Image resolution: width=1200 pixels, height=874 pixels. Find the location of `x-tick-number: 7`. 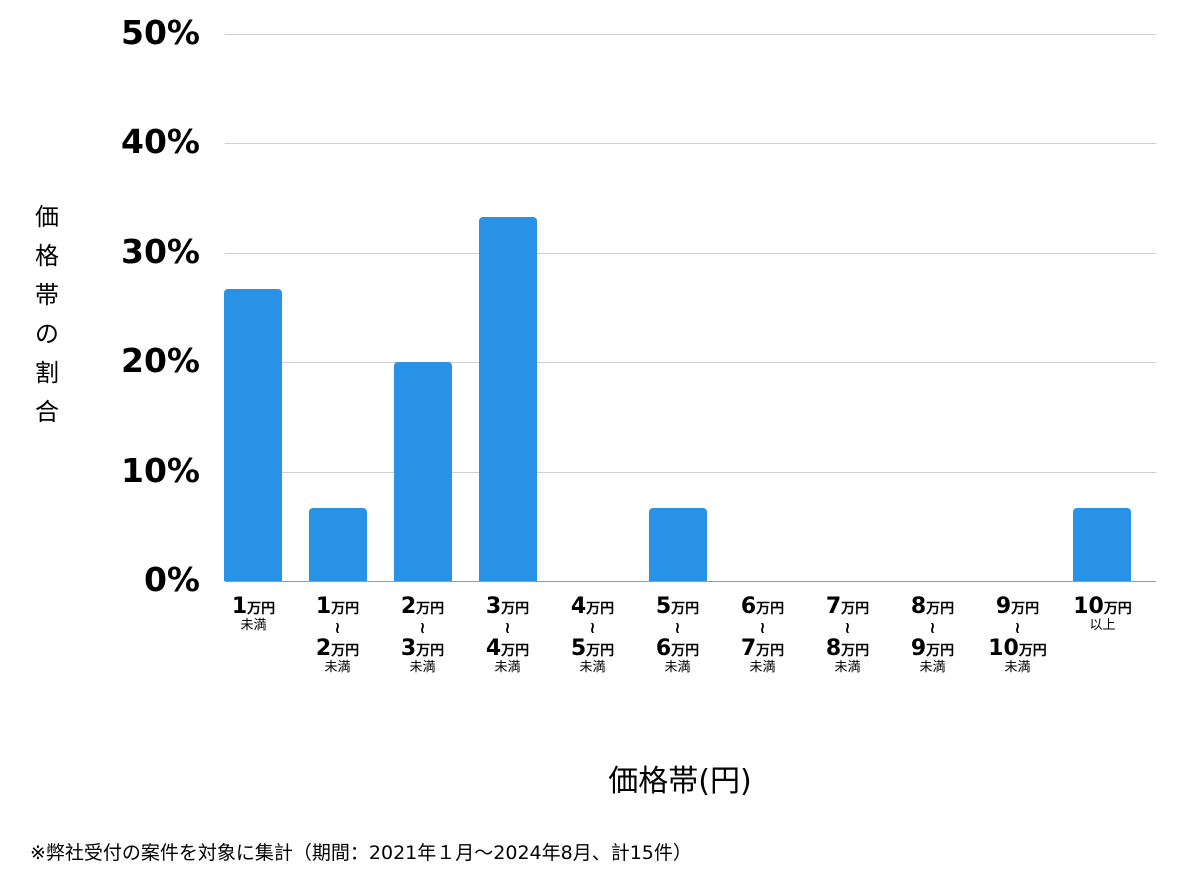

x-tick-number: 7 is located at coordinates (748, 648).